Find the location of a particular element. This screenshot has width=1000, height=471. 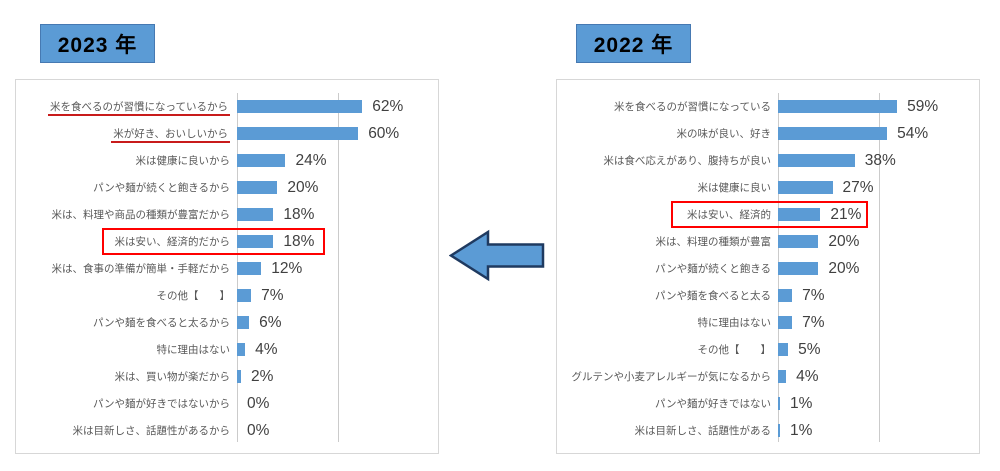

value-label: 27% is located at coordinates (858, 187).